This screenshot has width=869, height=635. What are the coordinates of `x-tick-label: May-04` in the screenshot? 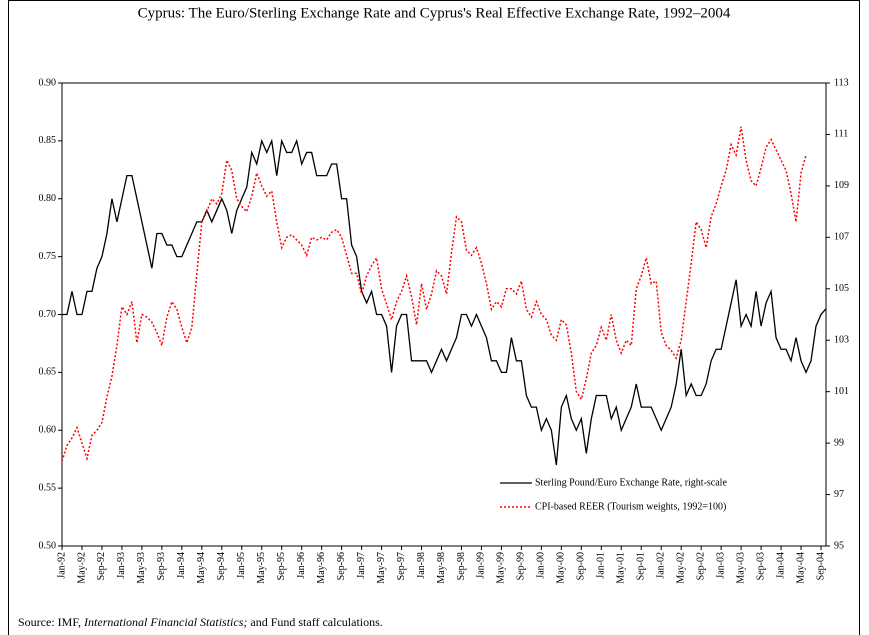 It's located at (800, 568).